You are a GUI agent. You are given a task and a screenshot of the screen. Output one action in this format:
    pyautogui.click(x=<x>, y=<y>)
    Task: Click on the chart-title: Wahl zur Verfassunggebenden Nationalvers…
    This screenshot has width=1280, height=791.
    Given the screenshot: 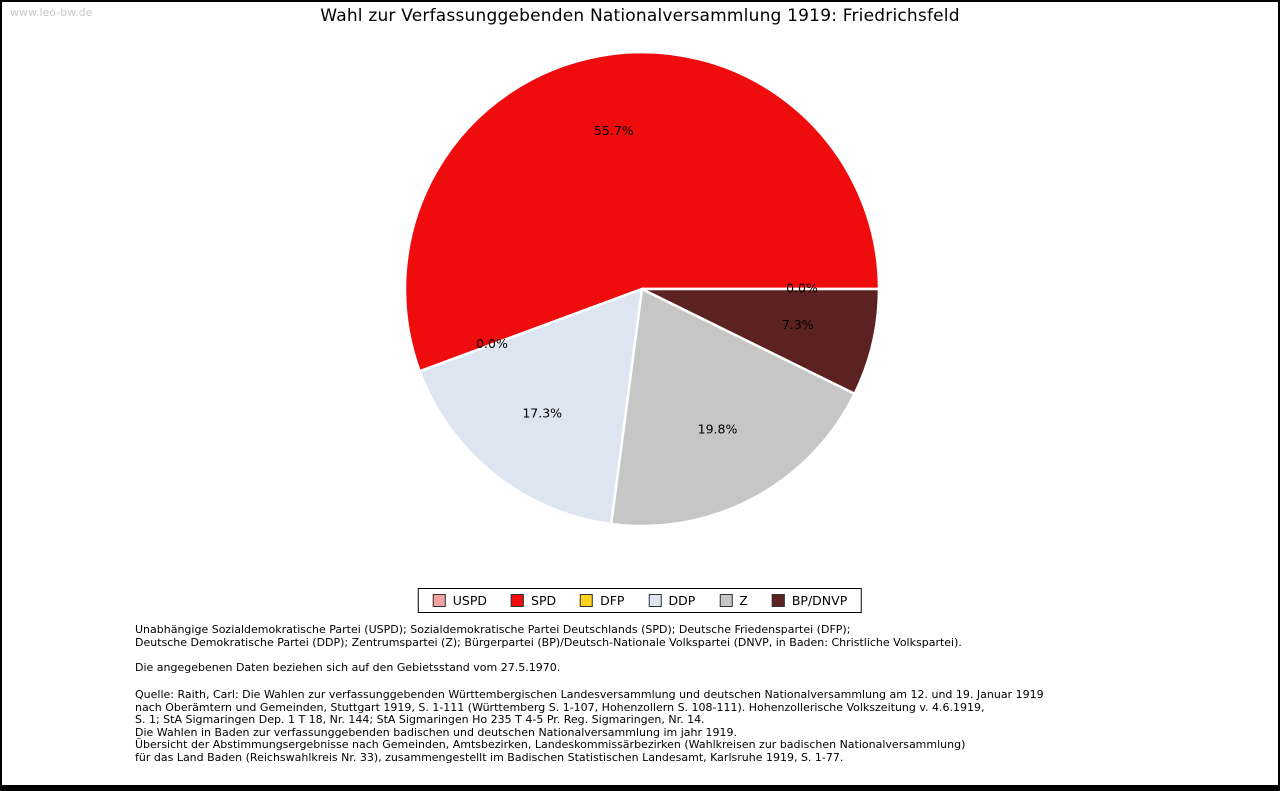 What is the action you would take?
    pyautogui.click(x=640, y=16)
    